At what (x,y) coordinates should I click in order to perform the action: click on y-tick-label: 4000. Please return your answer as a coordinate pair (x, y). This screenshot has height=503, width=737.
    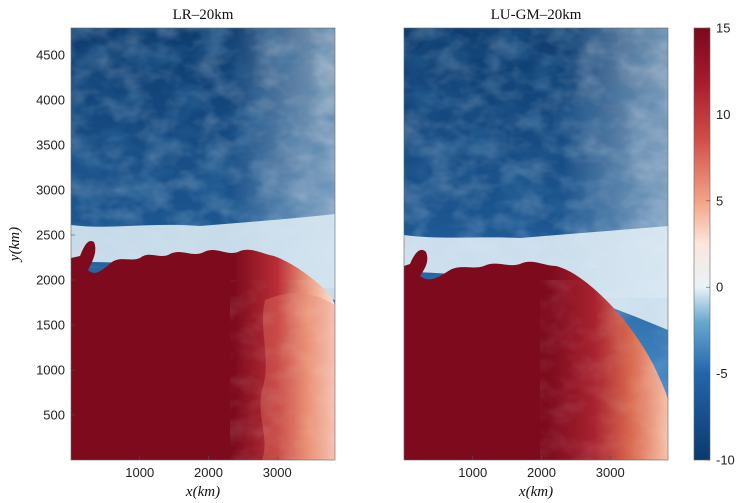
    Looking at the image, I should click on (50, 100).